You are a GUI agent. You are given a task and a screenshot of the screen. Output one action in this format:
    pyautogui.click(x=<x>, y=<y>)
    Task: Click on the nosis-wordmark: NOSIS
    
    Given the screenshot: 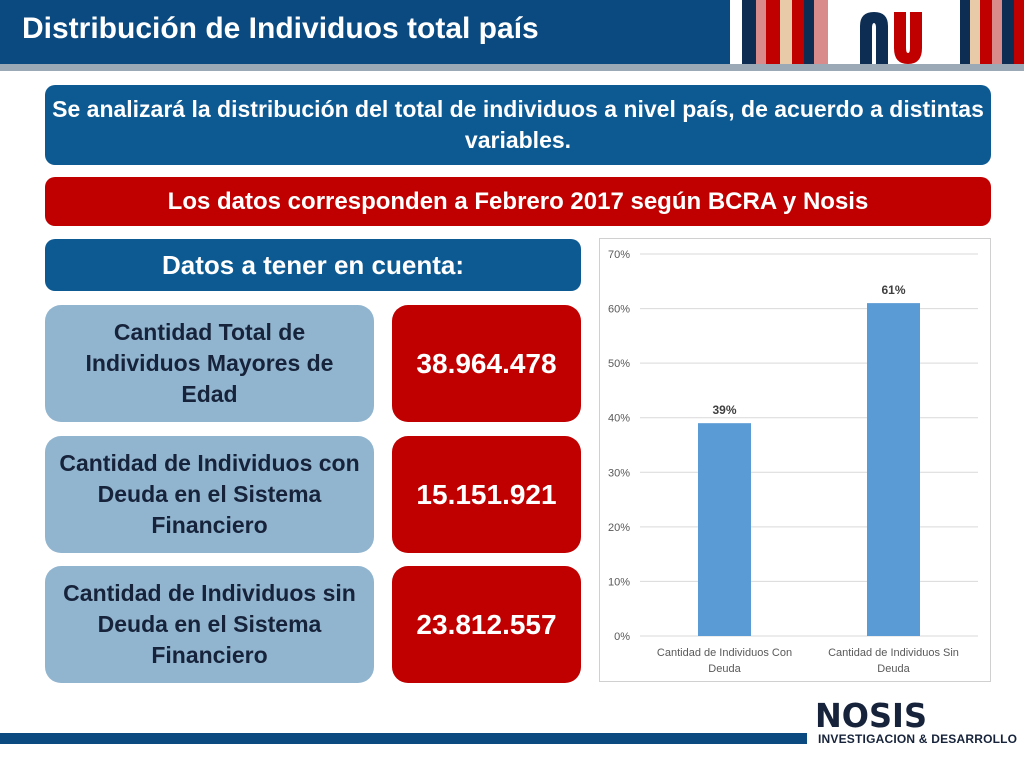 What is the action you would take?
    pyautogui.click(x=871, y=715)
    